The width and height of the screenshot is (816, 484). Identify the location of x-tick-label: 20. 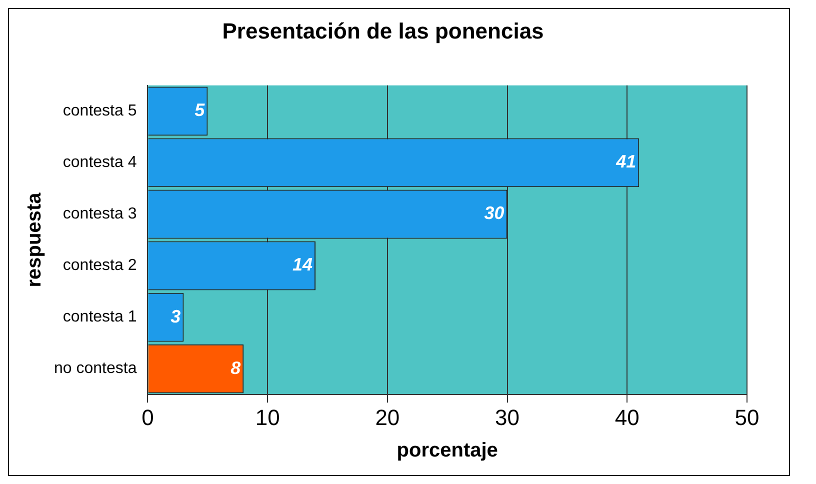
(387, 417).